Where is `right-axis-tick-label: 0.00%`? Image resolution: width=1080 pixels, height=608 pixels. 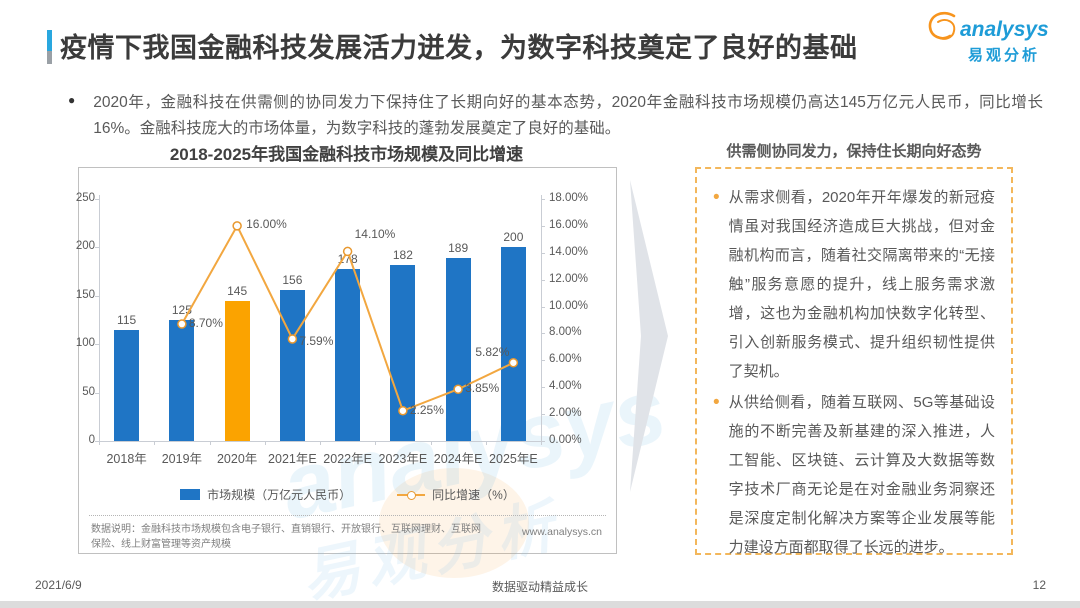
right-axis-tick-label: 0.00% is located at coordinates (565, 440).